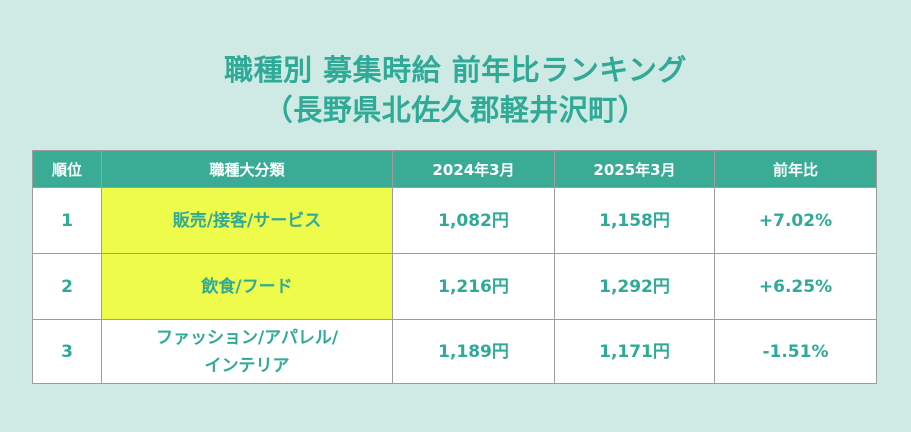 The height and width of the screenshot is (432, 911). Describe the element at coordinates (247, 365) in the screenshot. I see `category-line-2: インテリア` at that location.